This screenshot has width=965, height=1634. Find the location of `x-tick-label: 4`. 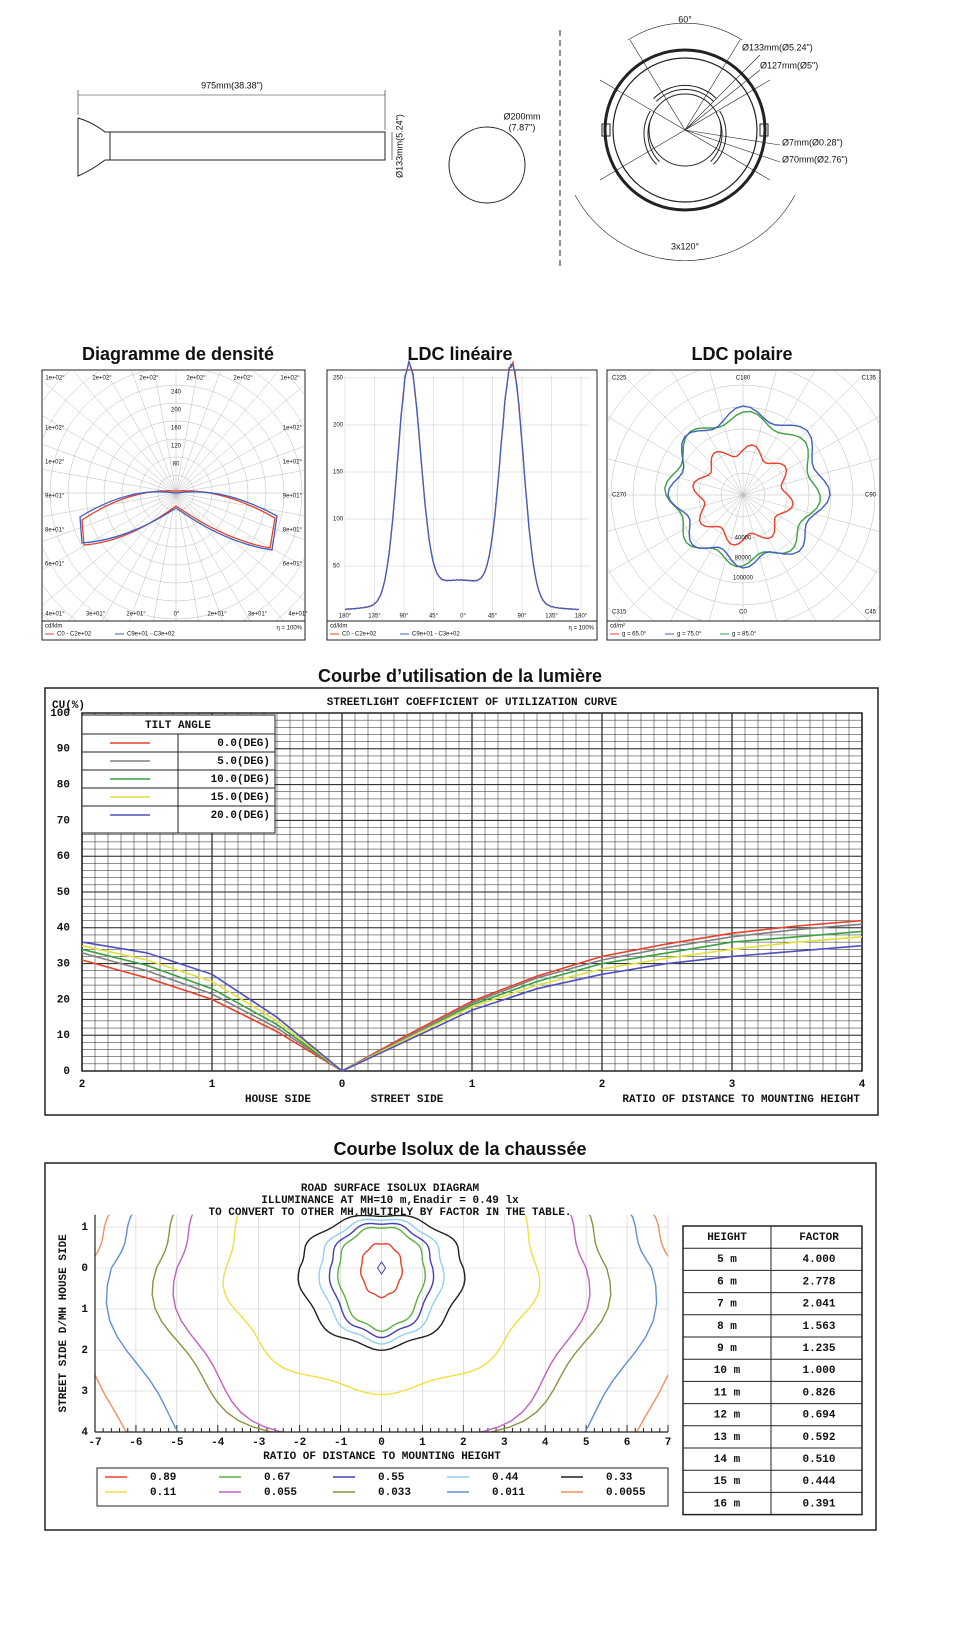

x-tick-label: 4 is located at coordinates (545, 1443).